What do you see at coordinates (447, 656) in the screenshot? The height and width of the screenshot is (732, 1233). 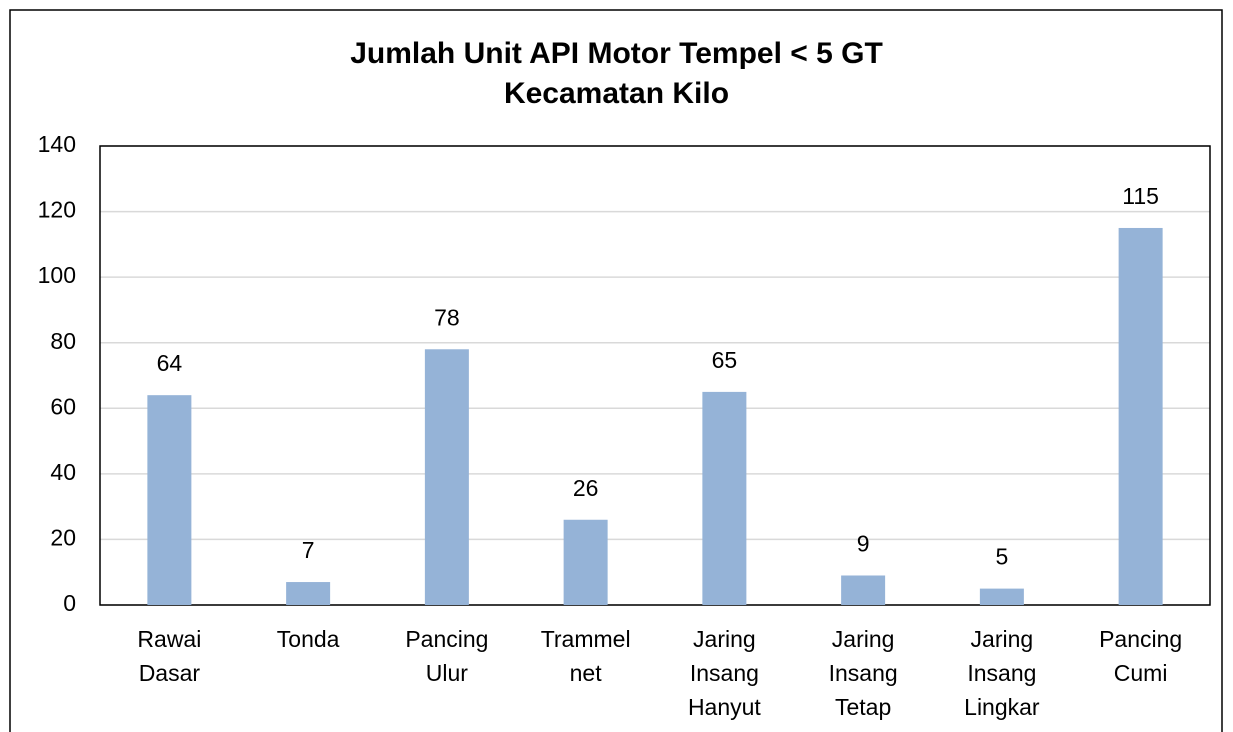 I see `x-tick-label: Pancing Ulur` at bounding box center [447, 656].